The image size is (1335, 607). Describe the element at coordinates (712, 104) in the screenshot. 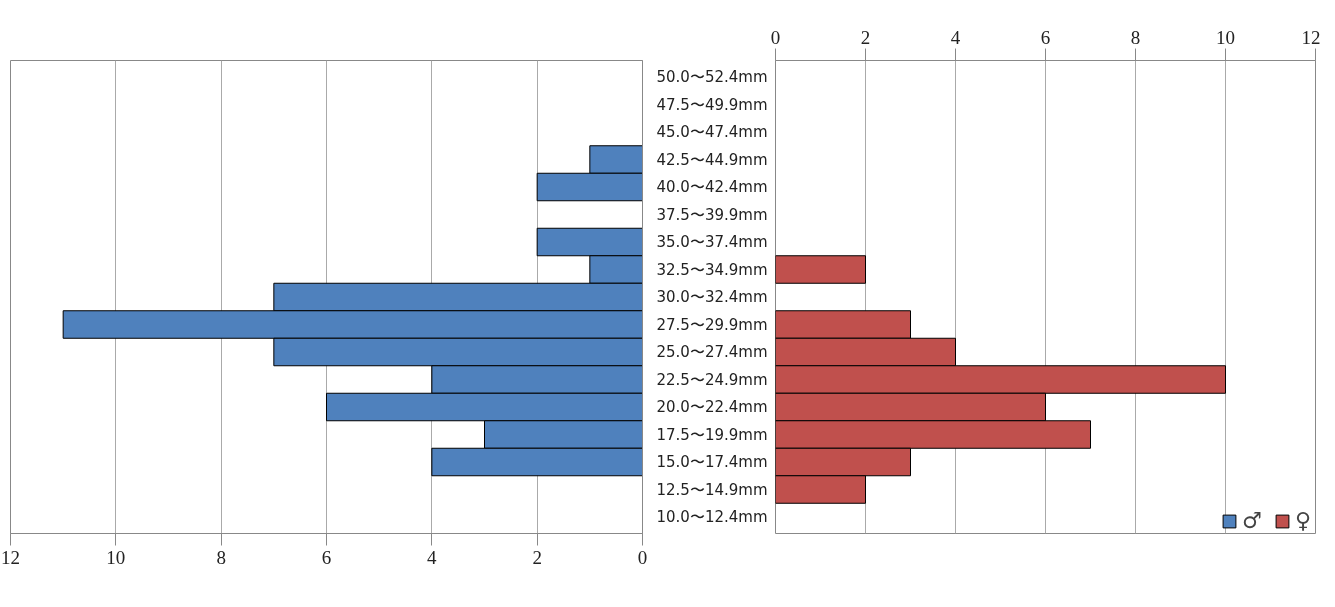

I see `y-tick-label: 47.5〜49.9mm` at that location.